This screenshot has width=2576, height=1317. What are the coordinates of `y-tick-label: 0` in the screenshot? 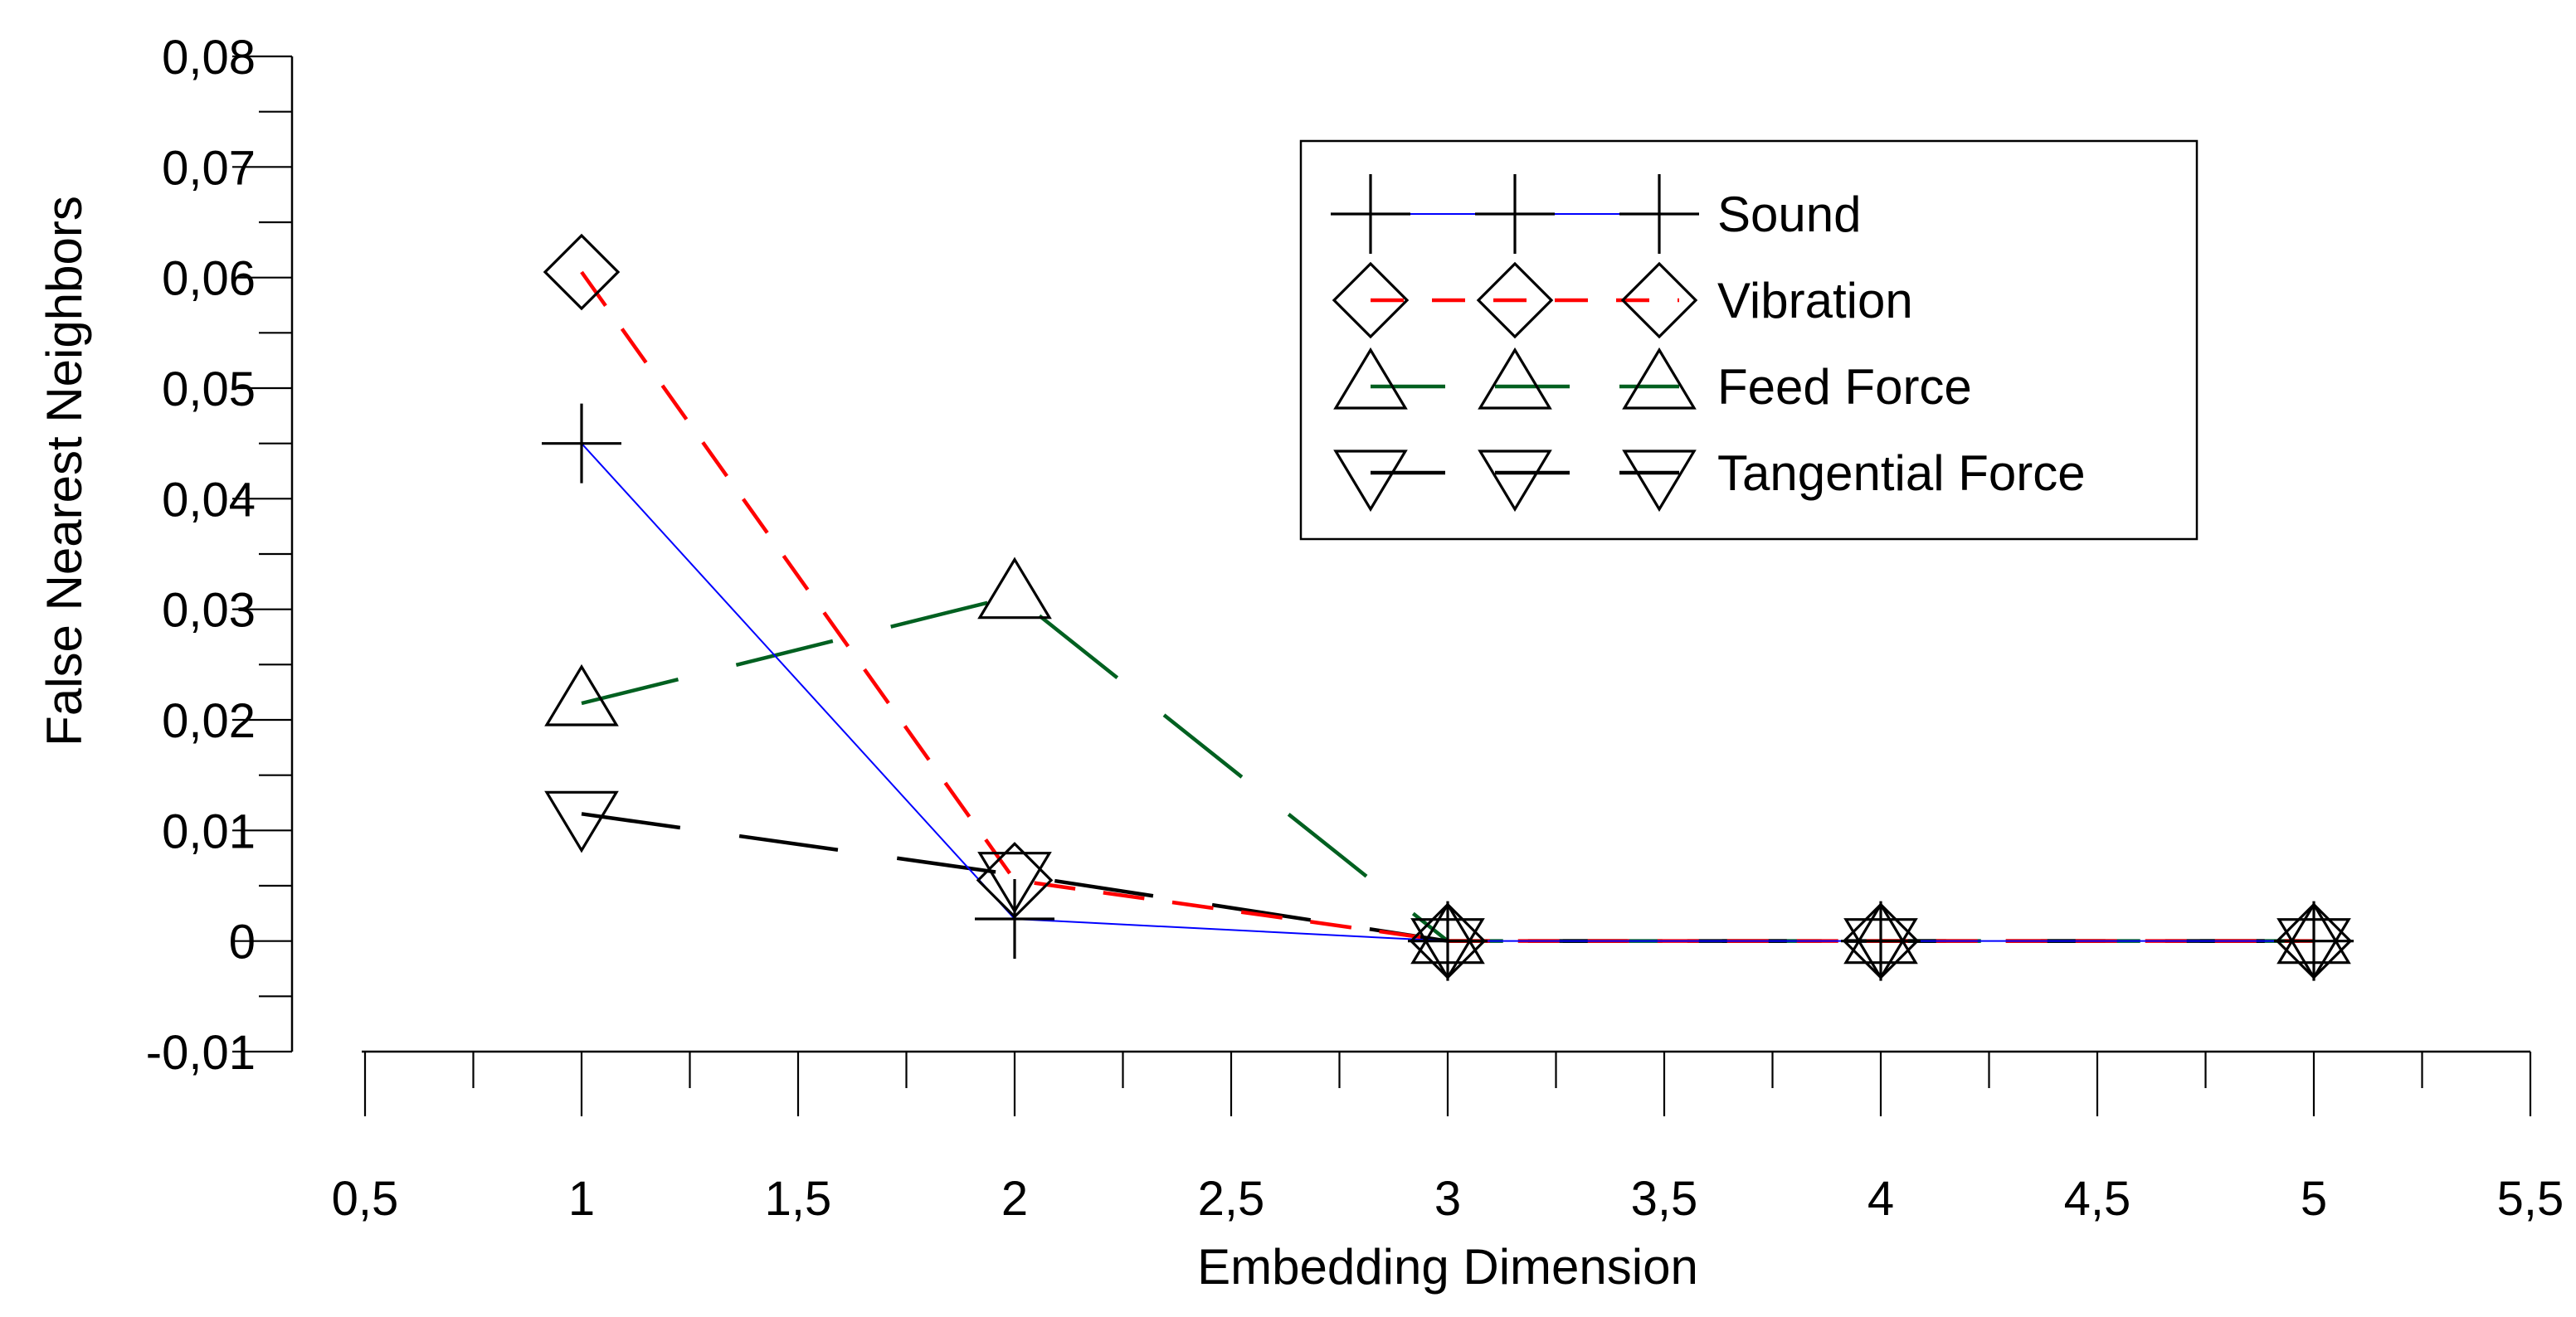 It's located at (242, 943).